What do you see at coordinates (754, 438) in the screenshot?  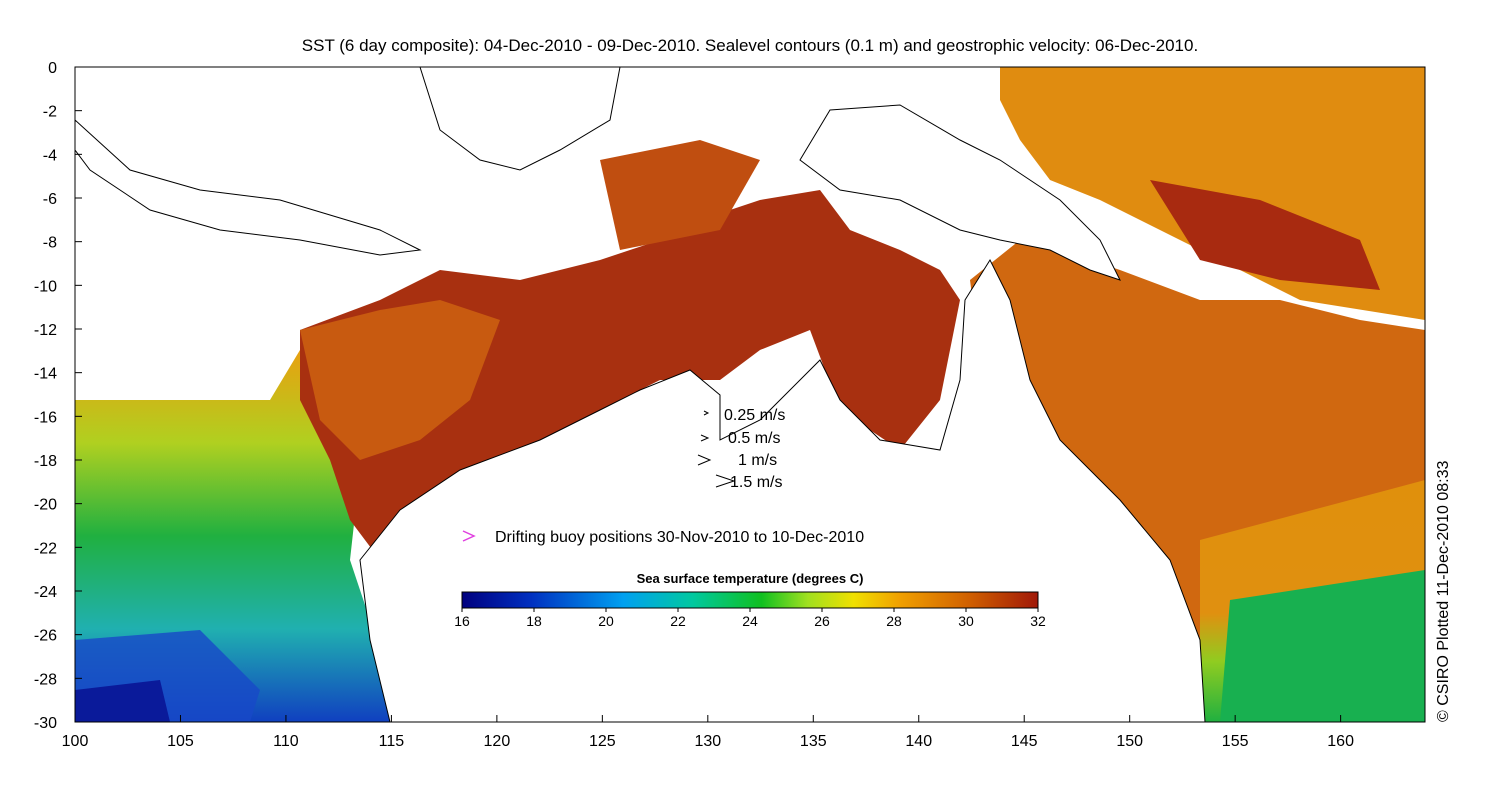 I see `velocity-label-1: 0.5 m/s` at bounding box center [754, 438].